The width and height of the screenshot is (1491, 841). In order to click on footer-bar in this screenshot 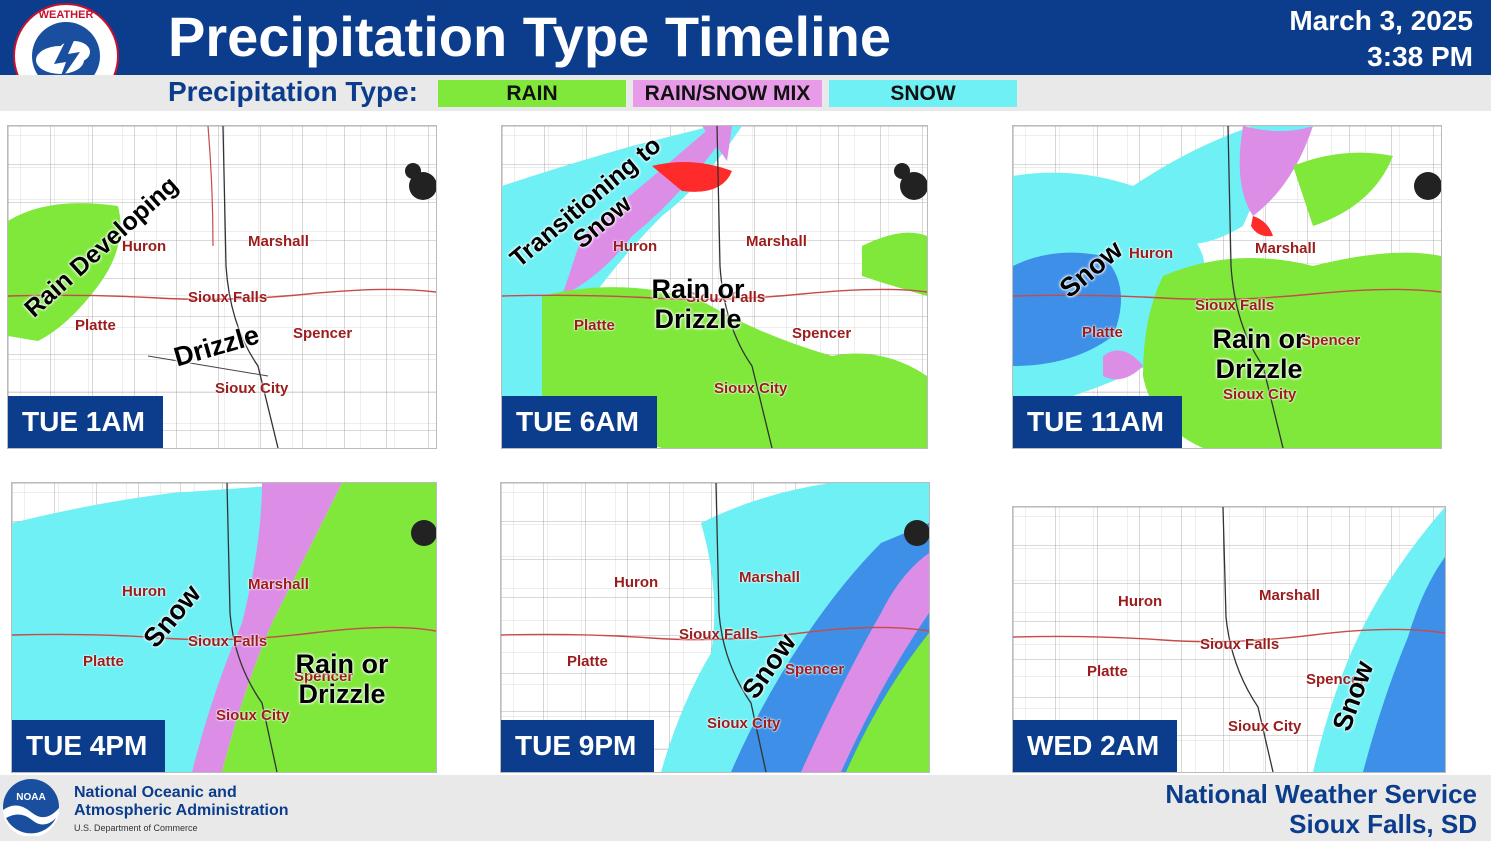, I will do `click(745, 808)`.